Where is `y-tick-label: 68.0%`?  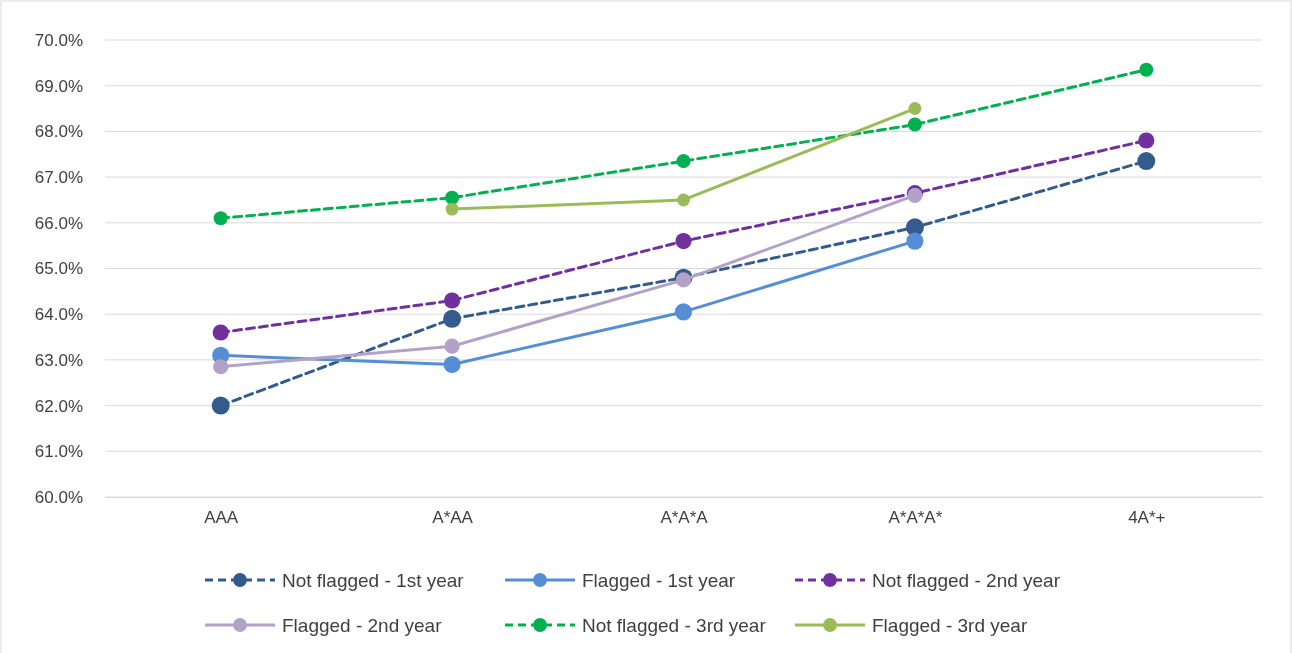 y-tick-label: 68.0% is located at coordinates (58, 132).